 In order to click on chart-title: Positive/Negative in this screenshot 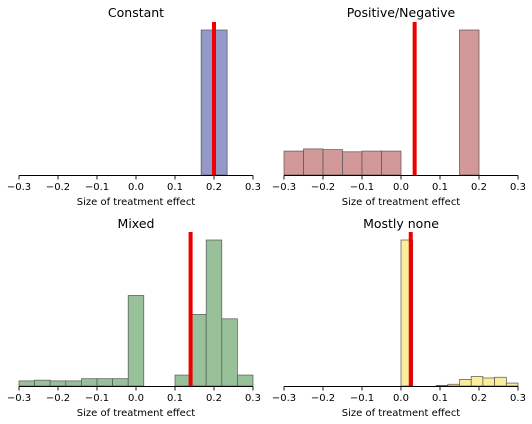, I will do `click(401, 12)`.